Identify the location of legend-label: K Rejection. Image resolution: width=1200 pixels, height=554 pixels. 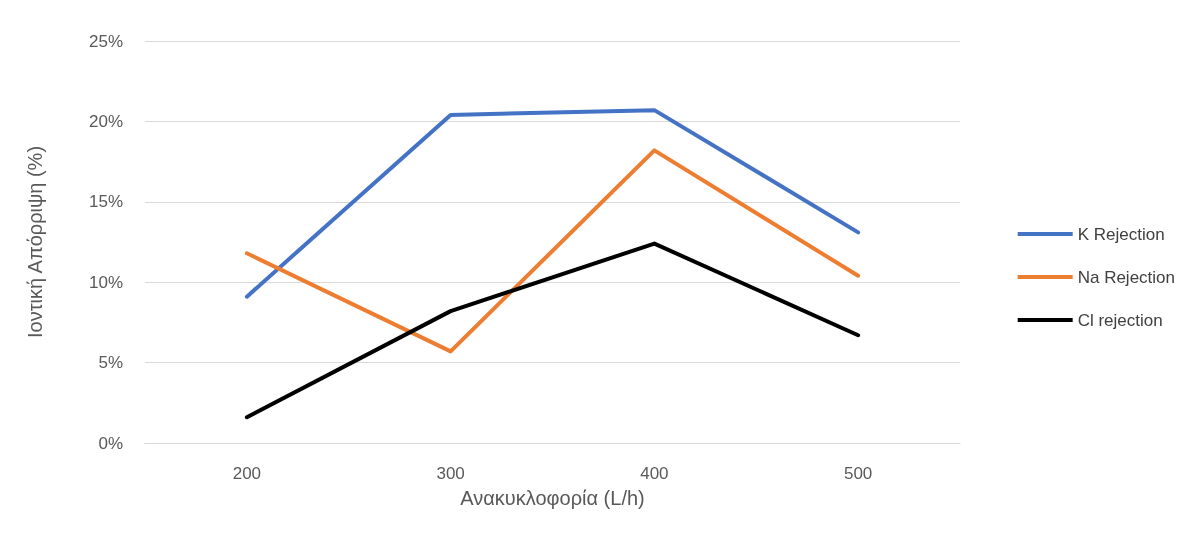
(1121, 234).